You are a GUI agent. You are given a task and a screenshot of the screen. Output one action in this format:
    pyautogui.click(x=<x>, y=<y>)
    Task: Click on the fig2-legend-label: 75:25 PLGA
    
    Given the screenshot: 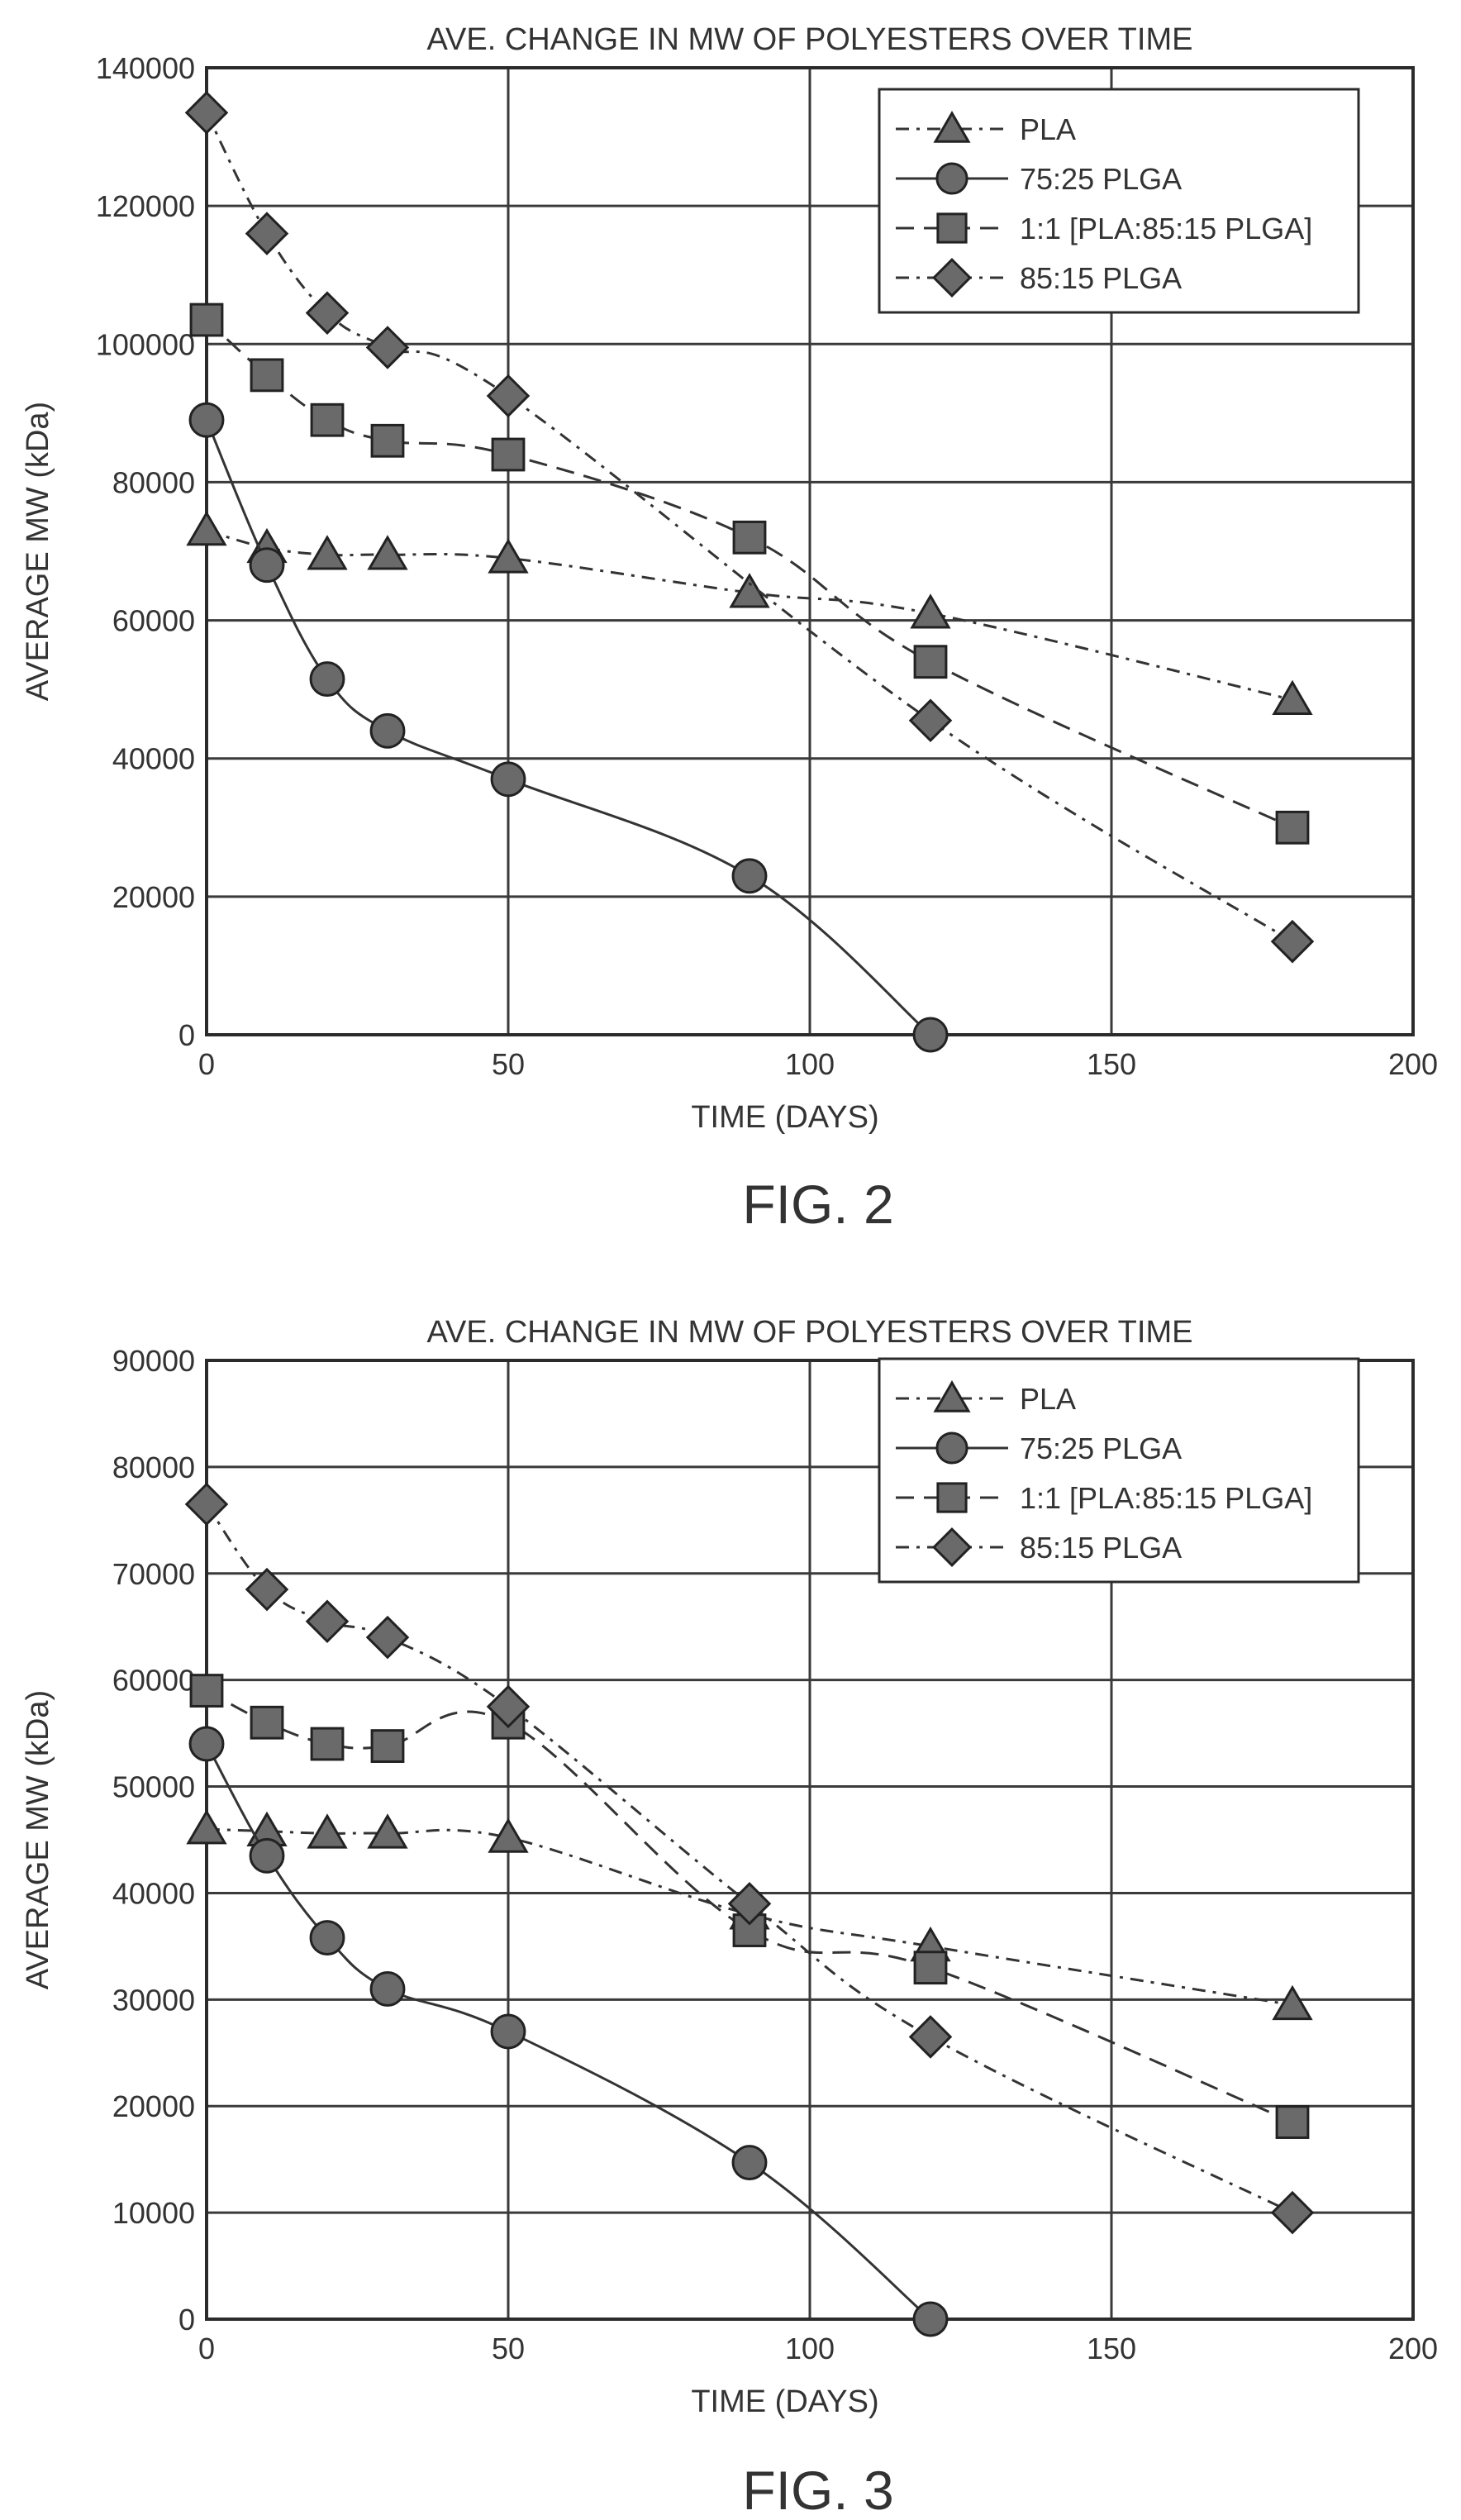 What is the action you would take?
    pyautogui.click(x=1101, y=179)
    